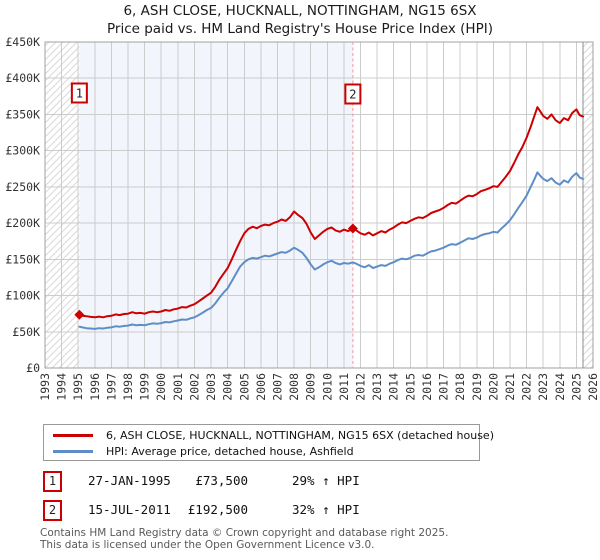  Describe the element at coordinates (52, 481) in the screenshot. I see `transaction-number-badge: 1` at that location.